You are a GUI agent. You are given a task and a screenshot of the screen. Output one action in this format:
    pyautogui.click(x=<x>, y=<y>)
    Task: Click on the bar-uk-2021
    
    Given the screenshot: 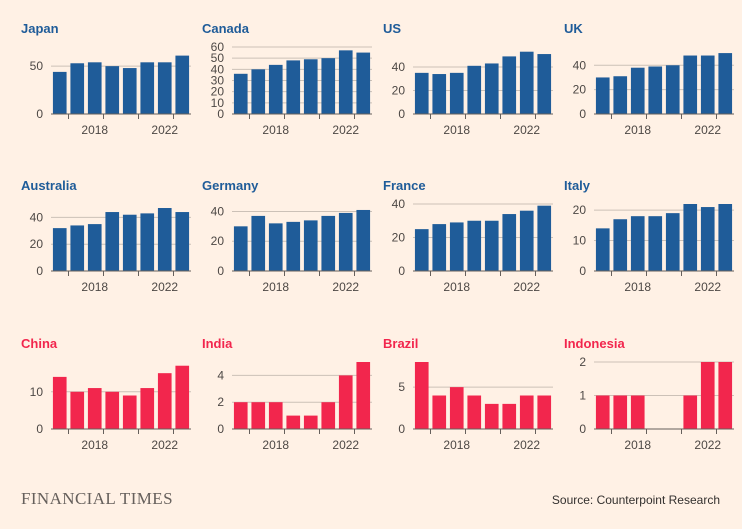 What is the action you would take?
    pyautogui.click(x=690, y=84)
    